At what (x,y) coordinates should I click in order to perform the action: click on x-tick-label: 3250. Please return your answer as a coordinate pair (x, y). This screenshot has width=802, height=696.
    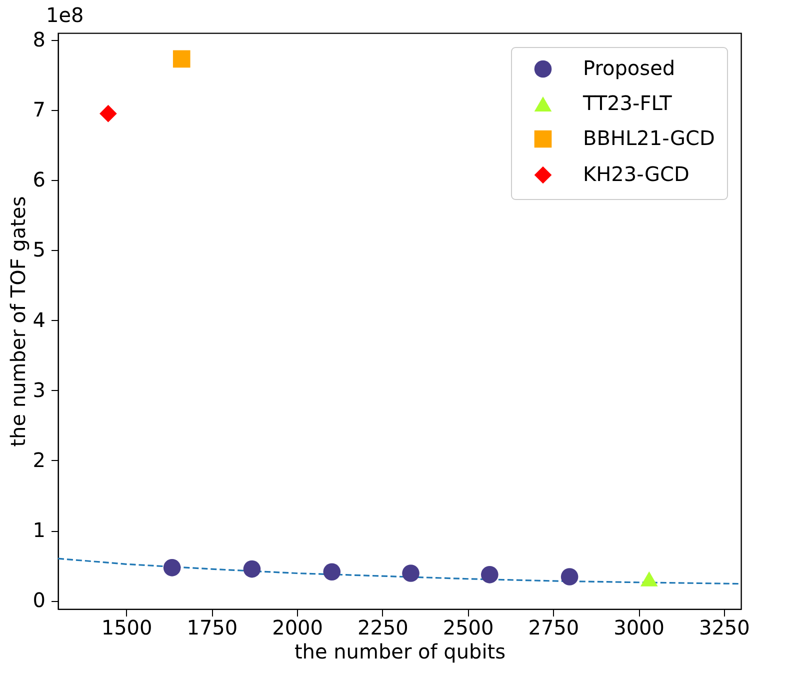
    Looking at the image, I should click on (724, 628).